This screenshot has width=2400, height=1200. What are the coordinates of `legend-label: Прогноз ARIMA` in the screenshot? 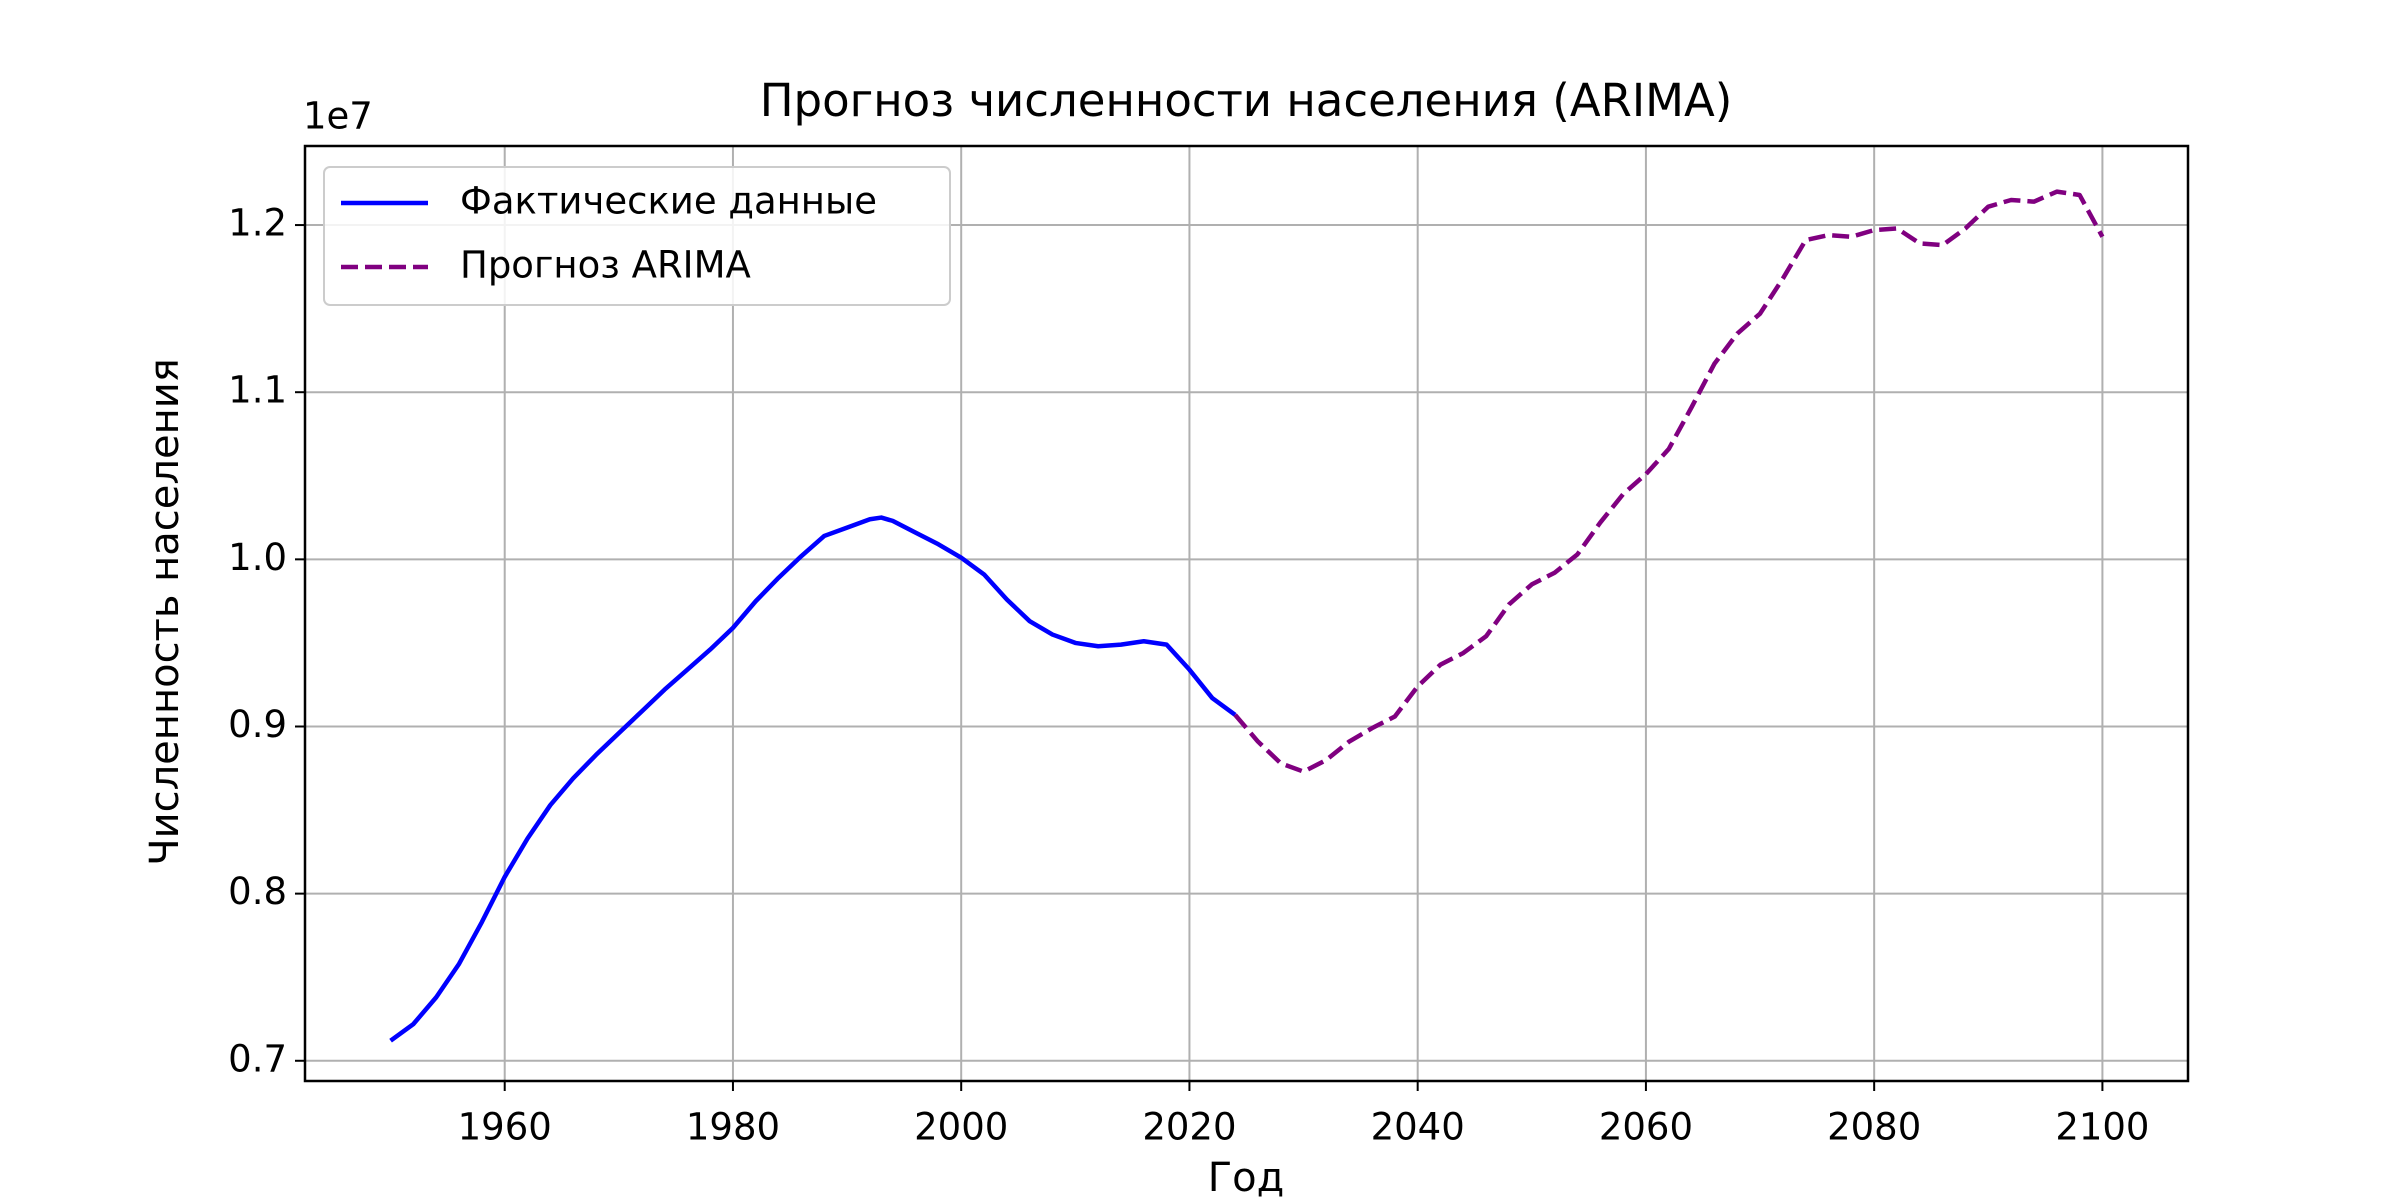 It's located at (605, 265).